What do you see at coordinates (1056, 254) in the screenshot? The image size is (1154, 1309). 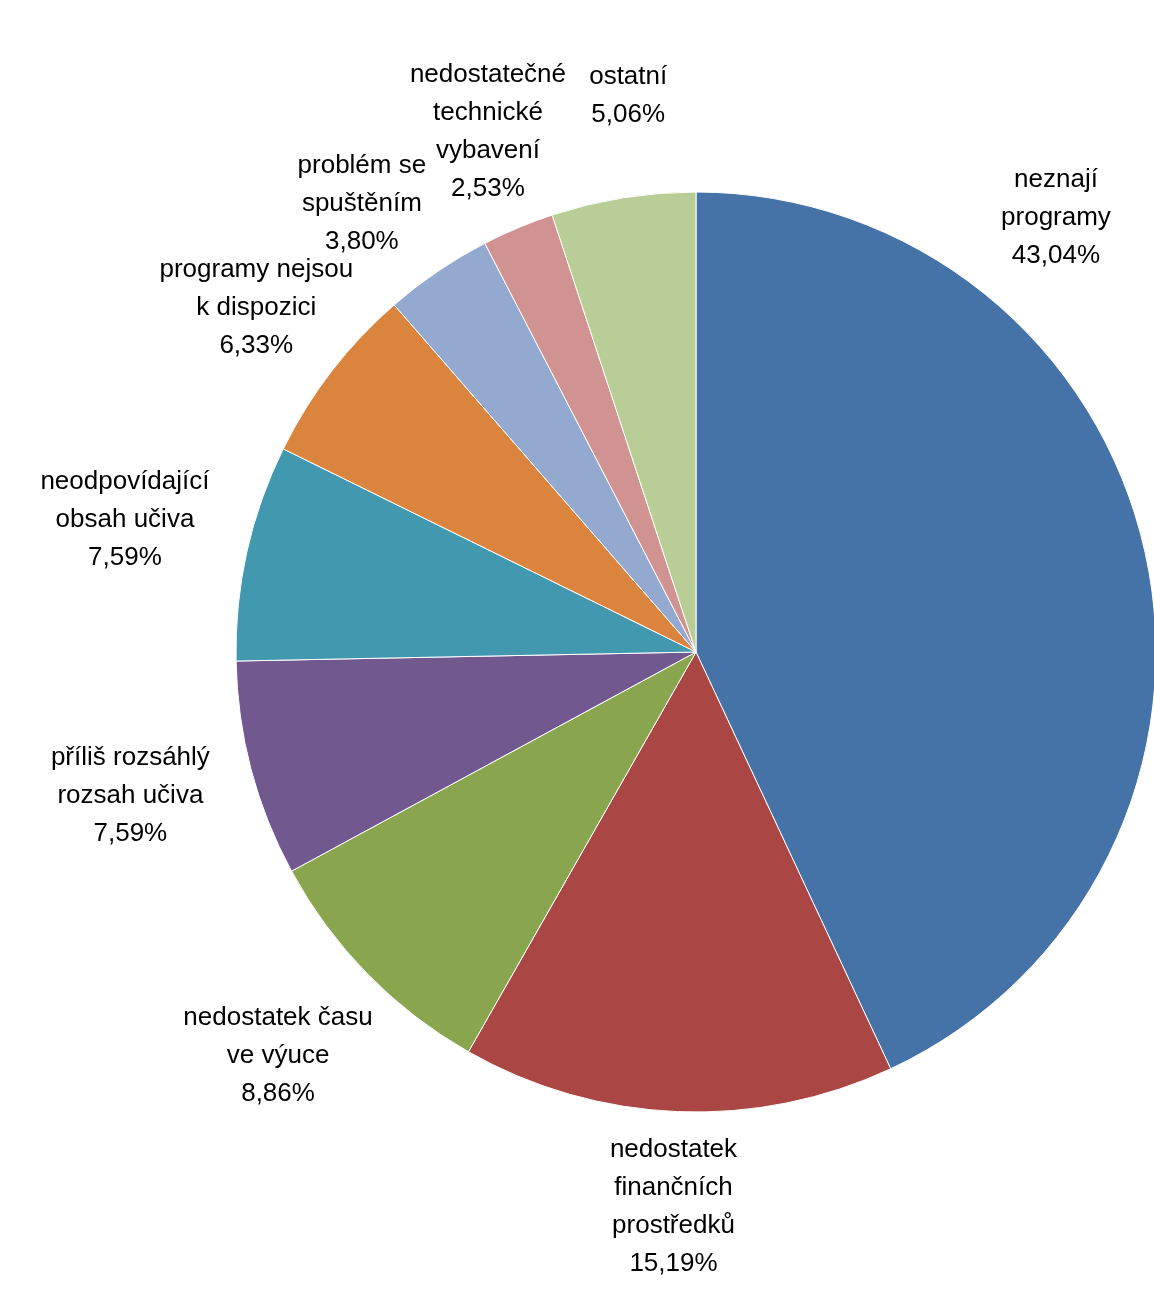 I see `data-label: 43,04%` at bounding box center [1056, 254].